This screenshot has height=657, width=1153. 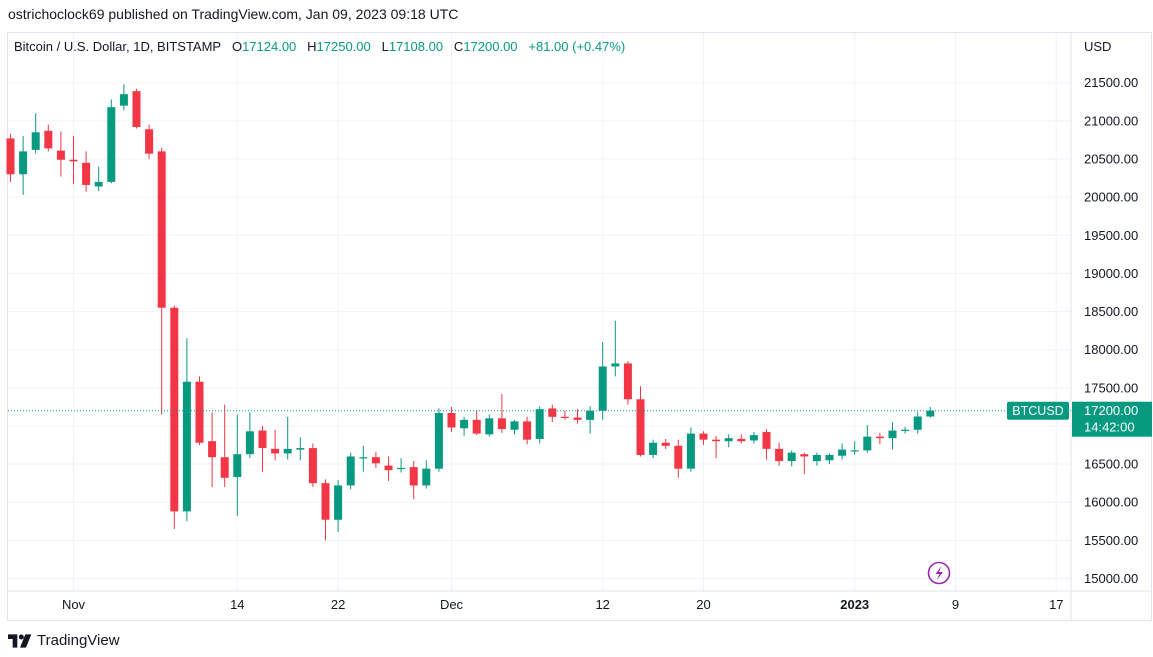 I want to click on y-tick-label: 18000.00, so click(x=1111, y=349).